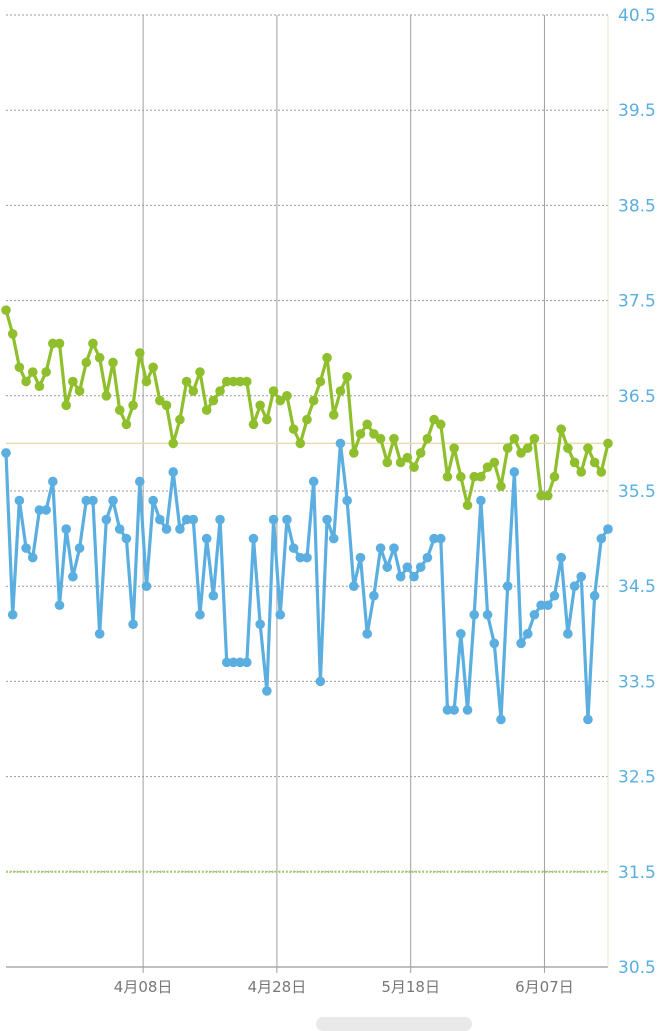 The height and width of the screenshot is (1031, 669). I want to click on y-tick-label: 34.5, so click(637, 587).